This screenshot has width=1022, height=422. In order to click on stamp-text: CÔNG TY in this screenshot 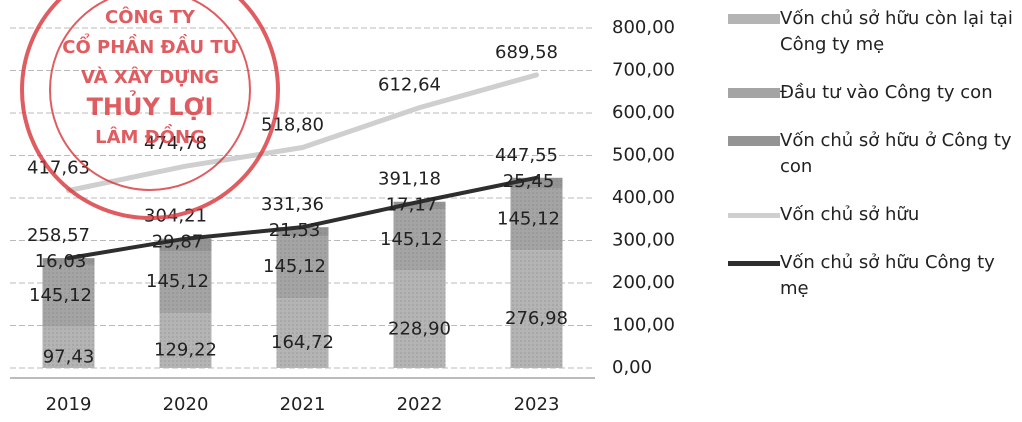, I will do `click(150, 17)`.